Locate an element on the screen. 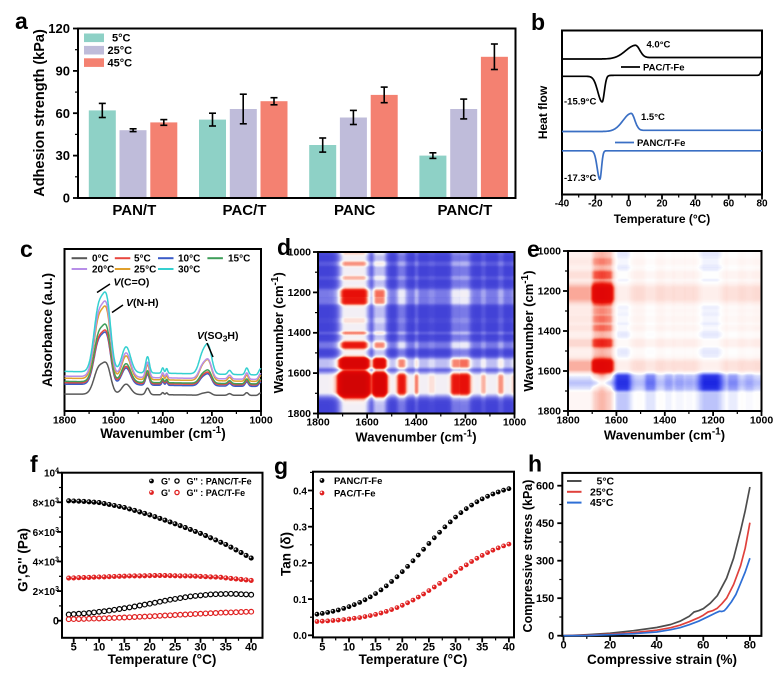 This screenshot has height=673, width=780. svg-text: PANC/T-Fe is located at coordinates (661, 143).